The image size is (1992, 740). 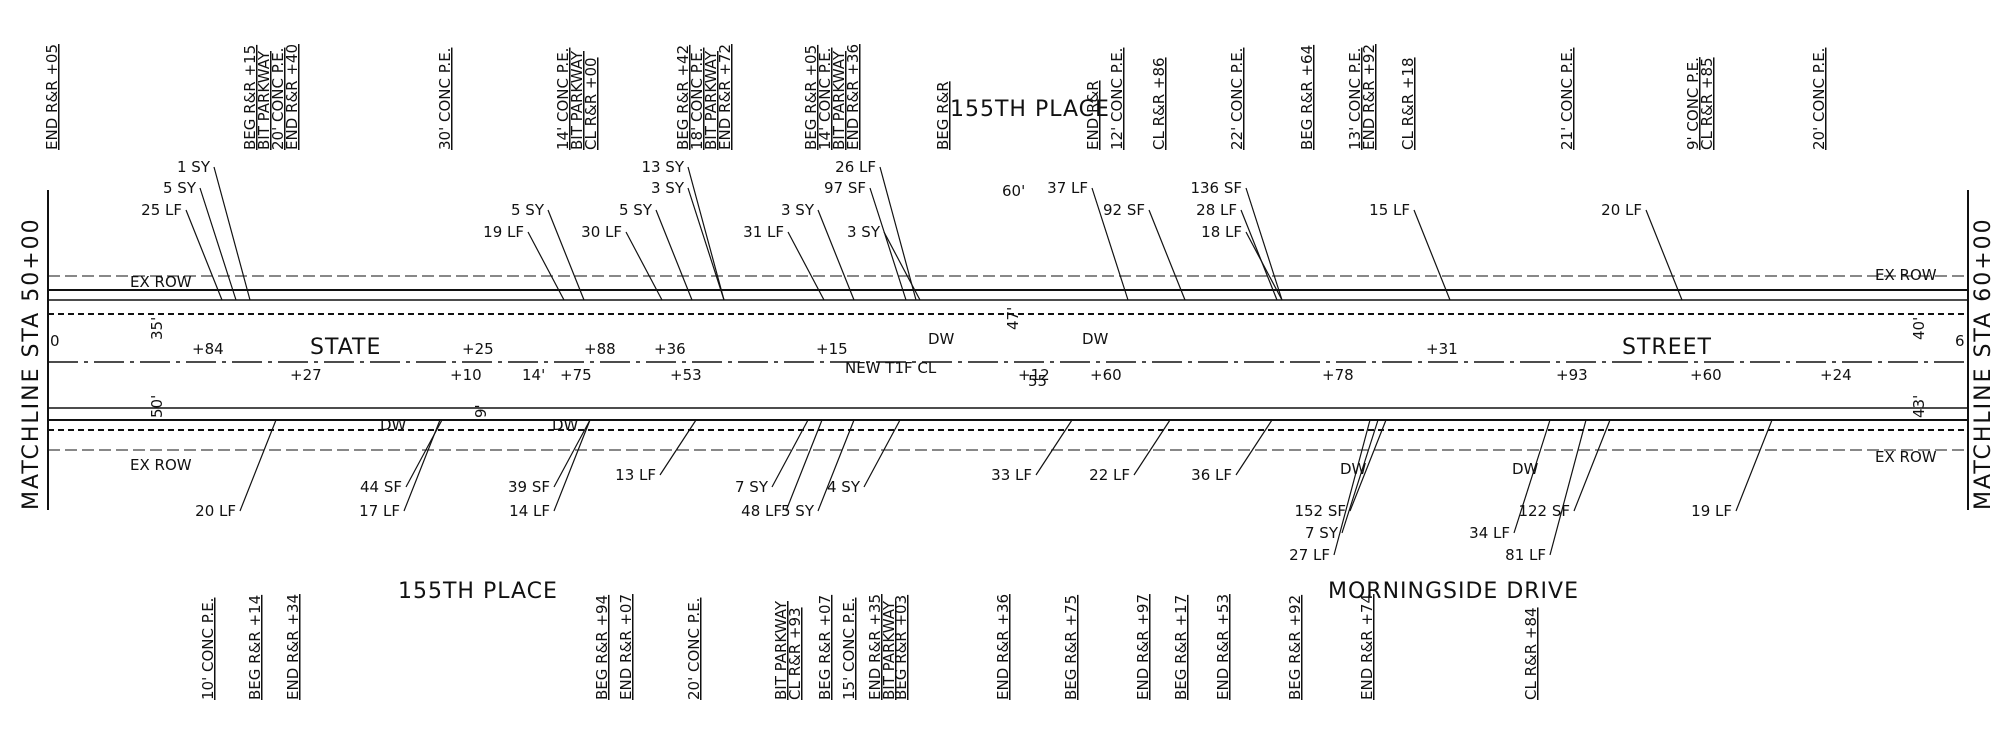 I want to click on callout-label-top: 18 LF, so click(x=1221, y=232).